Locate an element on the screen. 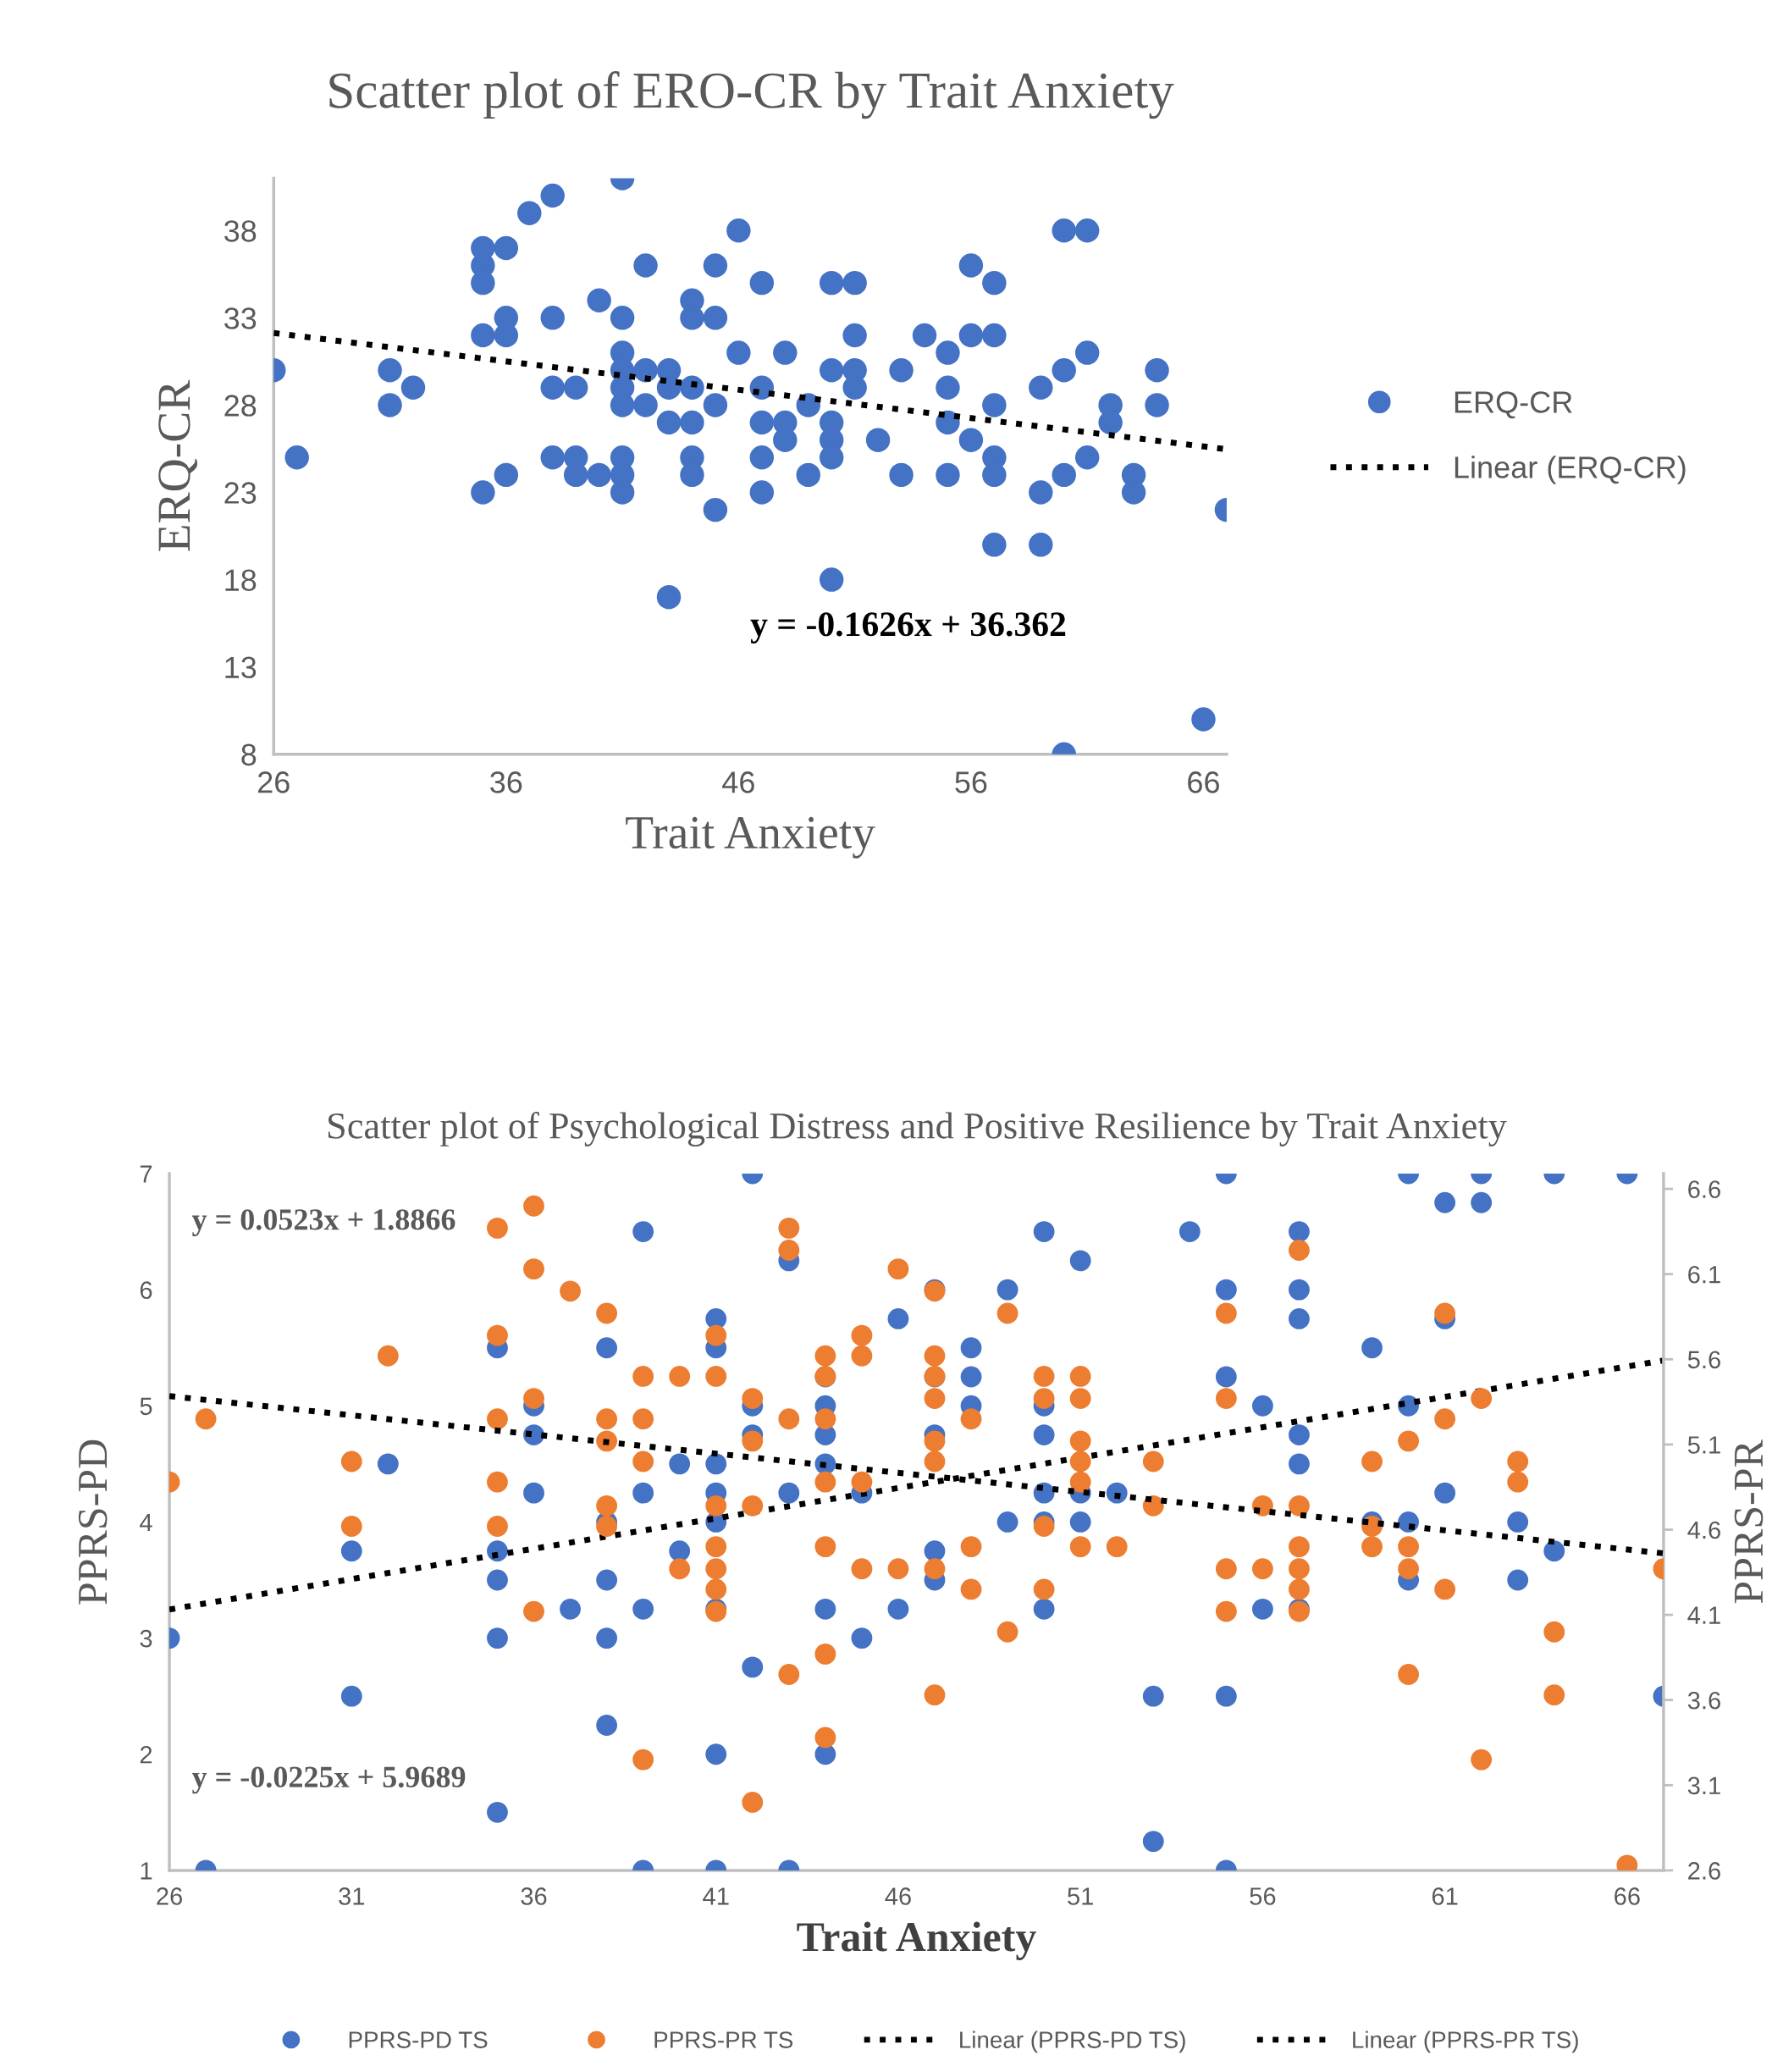 Image resolution: width=1783 pixels, height=2072 pixels. y-tick-label: 28 is located at coordinates (241, 406).